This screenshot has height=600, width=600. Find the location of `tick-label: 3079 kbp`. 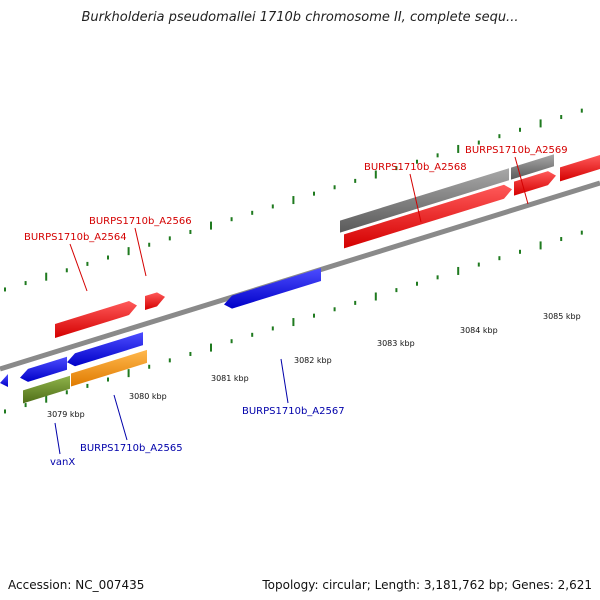

tick-label: 3079 kbp is located at coordinates (66, 414).